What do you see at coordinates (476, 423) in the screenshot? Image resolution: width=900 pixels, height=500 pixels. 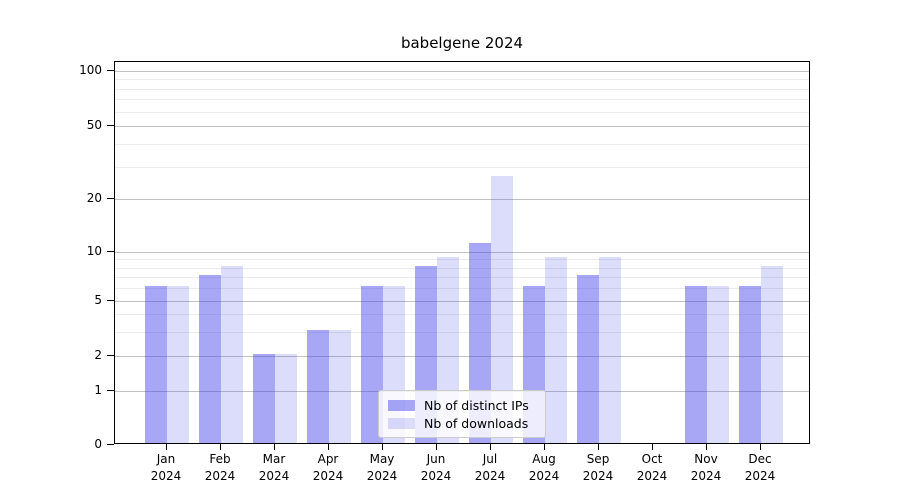 I see `legend-label-downloads: Nb of downloads` at bounding box center [476, 423].